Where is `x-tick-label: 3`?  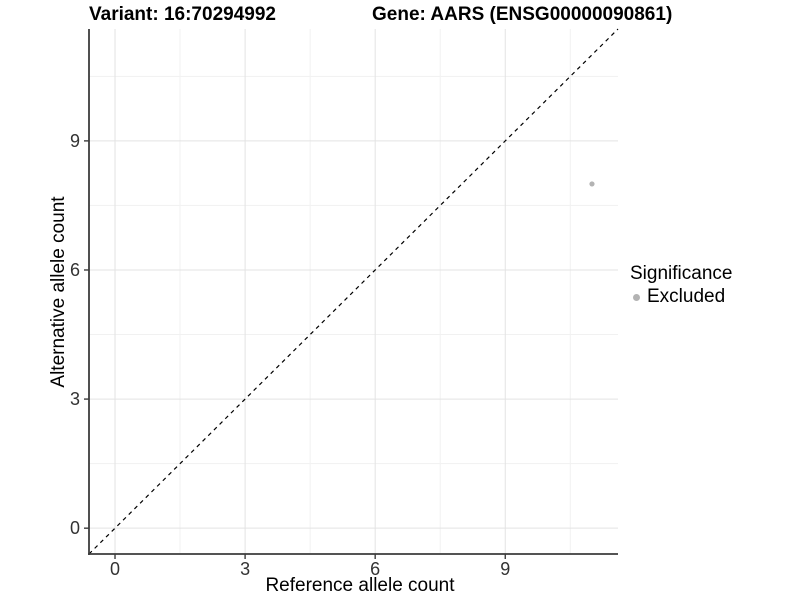
x-tick-label: 3 is located at coordinates (245, 569).